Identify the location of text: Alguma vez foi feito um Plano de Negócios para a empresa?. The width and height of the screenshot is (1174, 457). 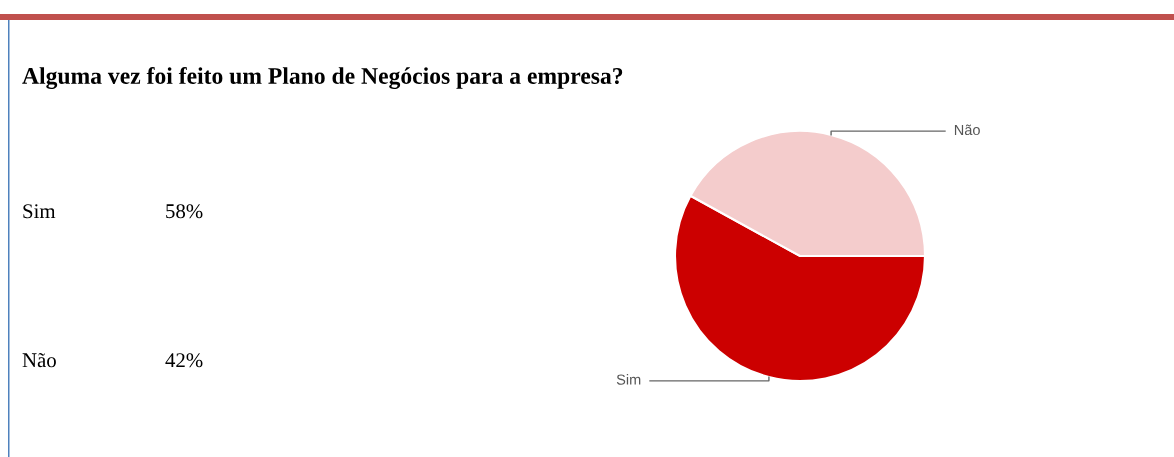
(322, 78).